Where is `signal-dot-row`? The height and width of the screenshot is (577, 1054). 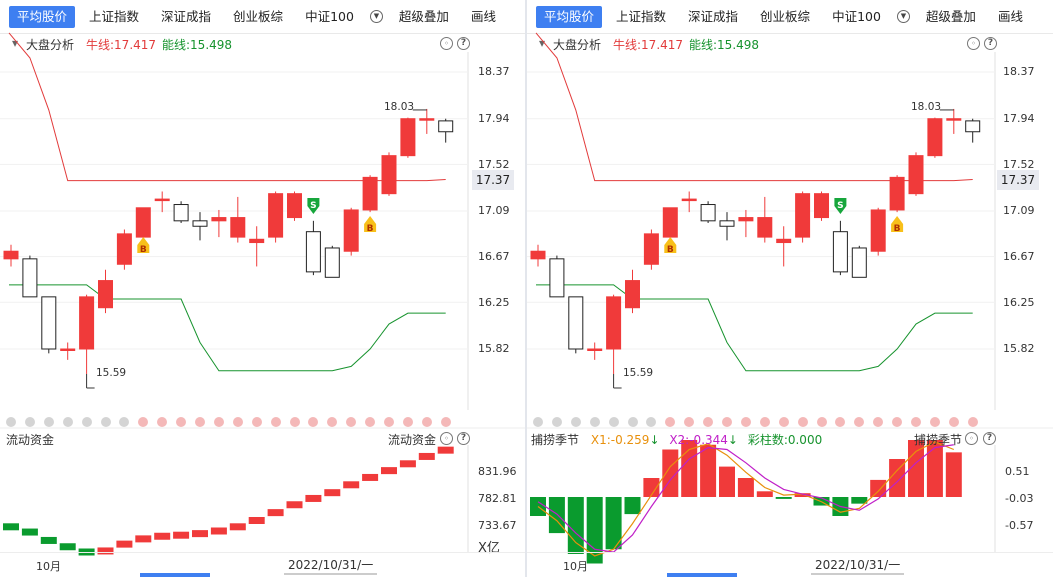
signal-dot-row is located at coordinates (263, 422).